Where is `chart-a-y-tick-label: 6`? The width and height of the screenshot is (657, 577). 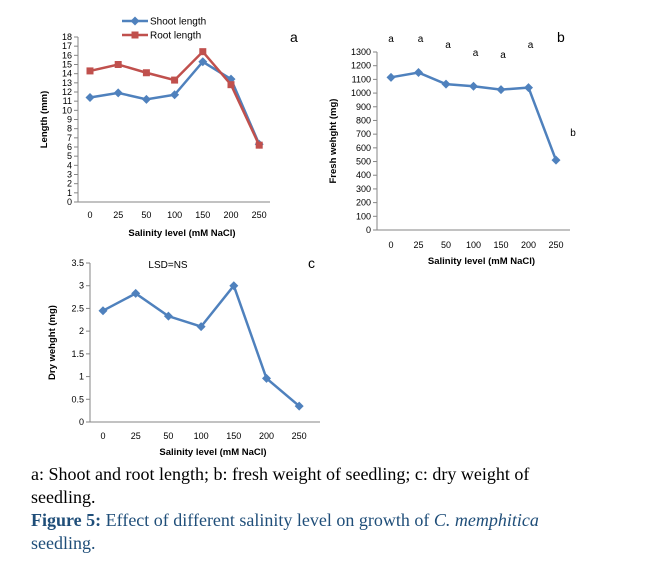
chart-a-y-tick-label: 6 is located at coordinates (69, 147).